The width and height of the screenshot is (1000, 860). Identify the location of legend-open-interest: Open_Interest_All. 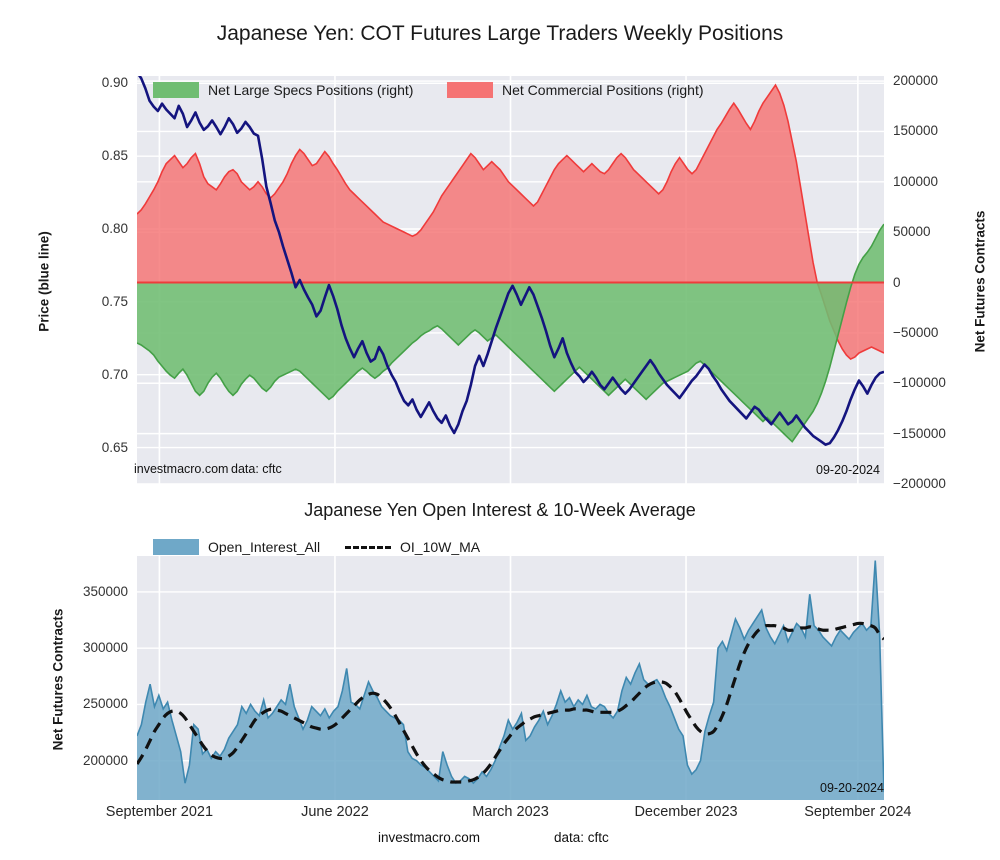
(236, 547).